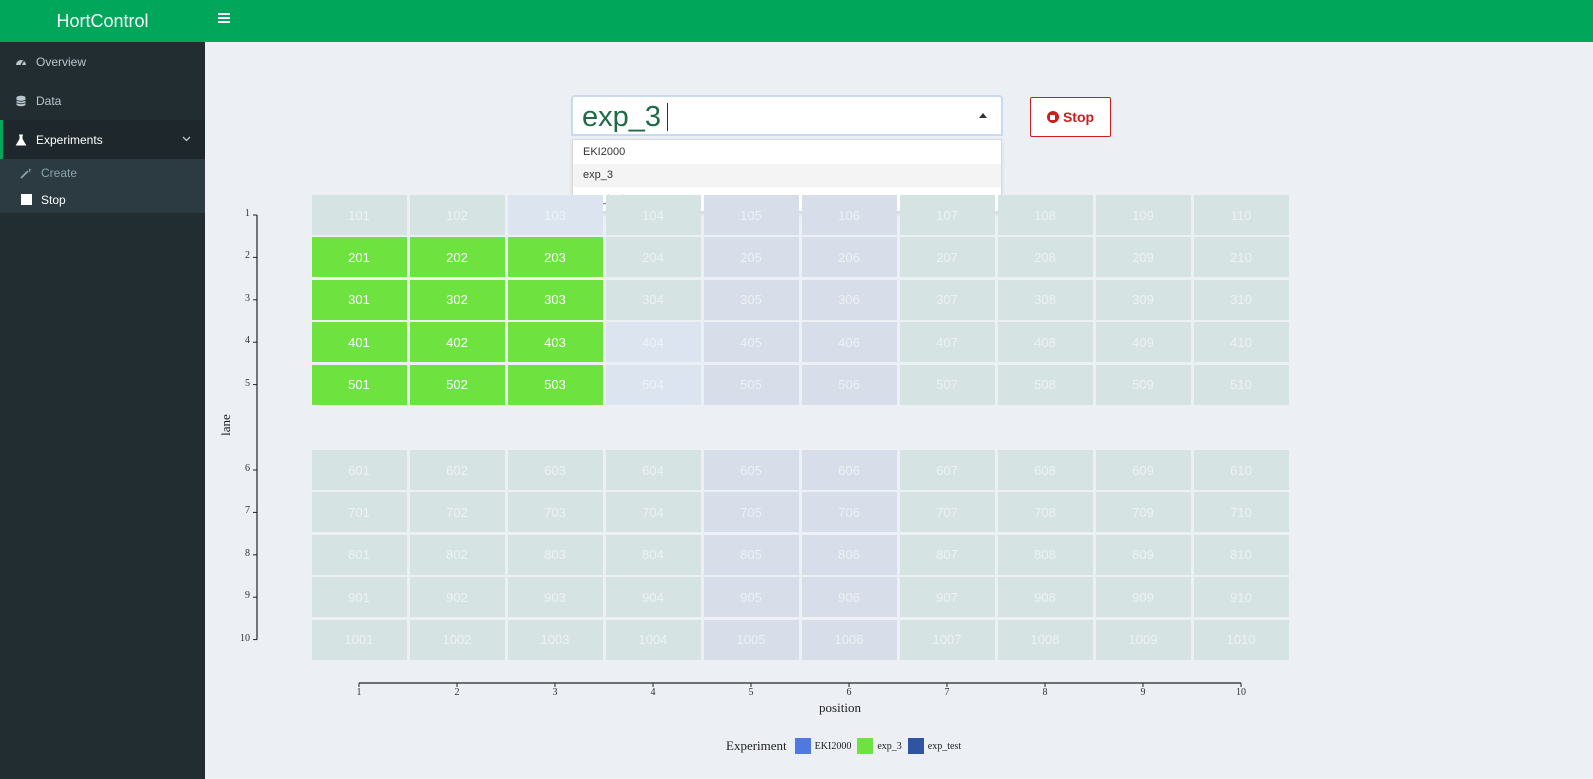 This screenshot has height=779, width=1593. I want to click on heatmap-cell: 502, so click(457, 384).